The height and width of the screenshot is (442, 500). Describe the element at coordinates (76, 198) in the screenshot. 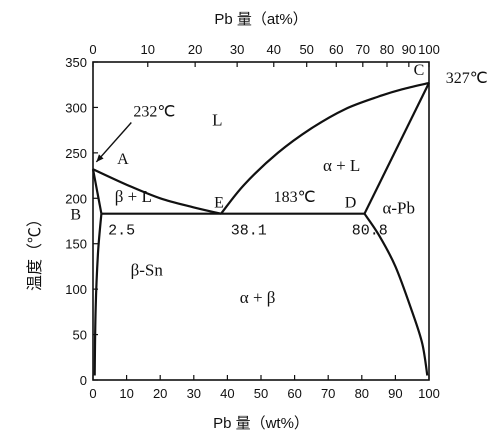

I see `y-tick-label: 200` at that location.